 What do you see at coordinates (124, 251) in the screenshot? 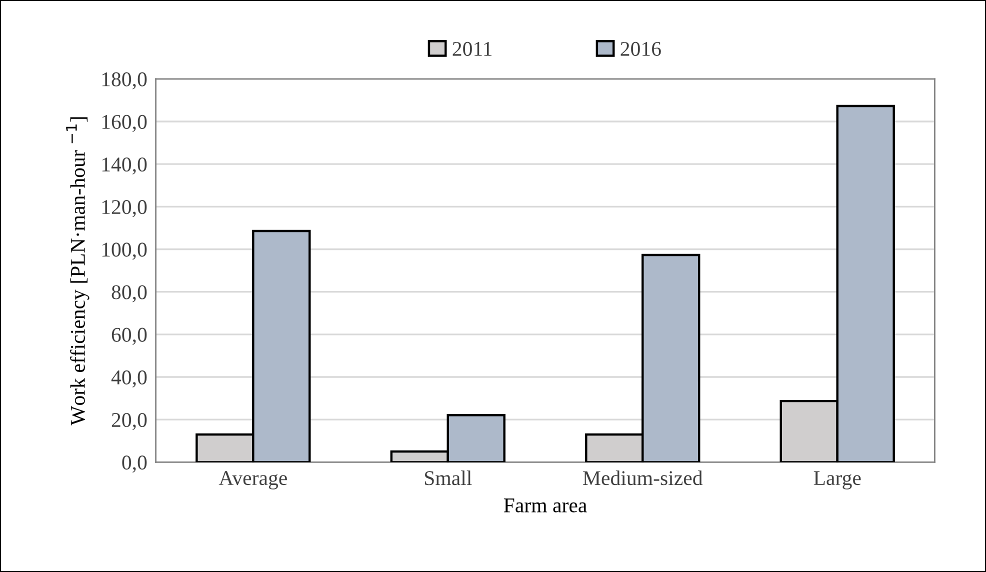
I see `y-tick-label: 100,0` at bounding box center [124, 251].